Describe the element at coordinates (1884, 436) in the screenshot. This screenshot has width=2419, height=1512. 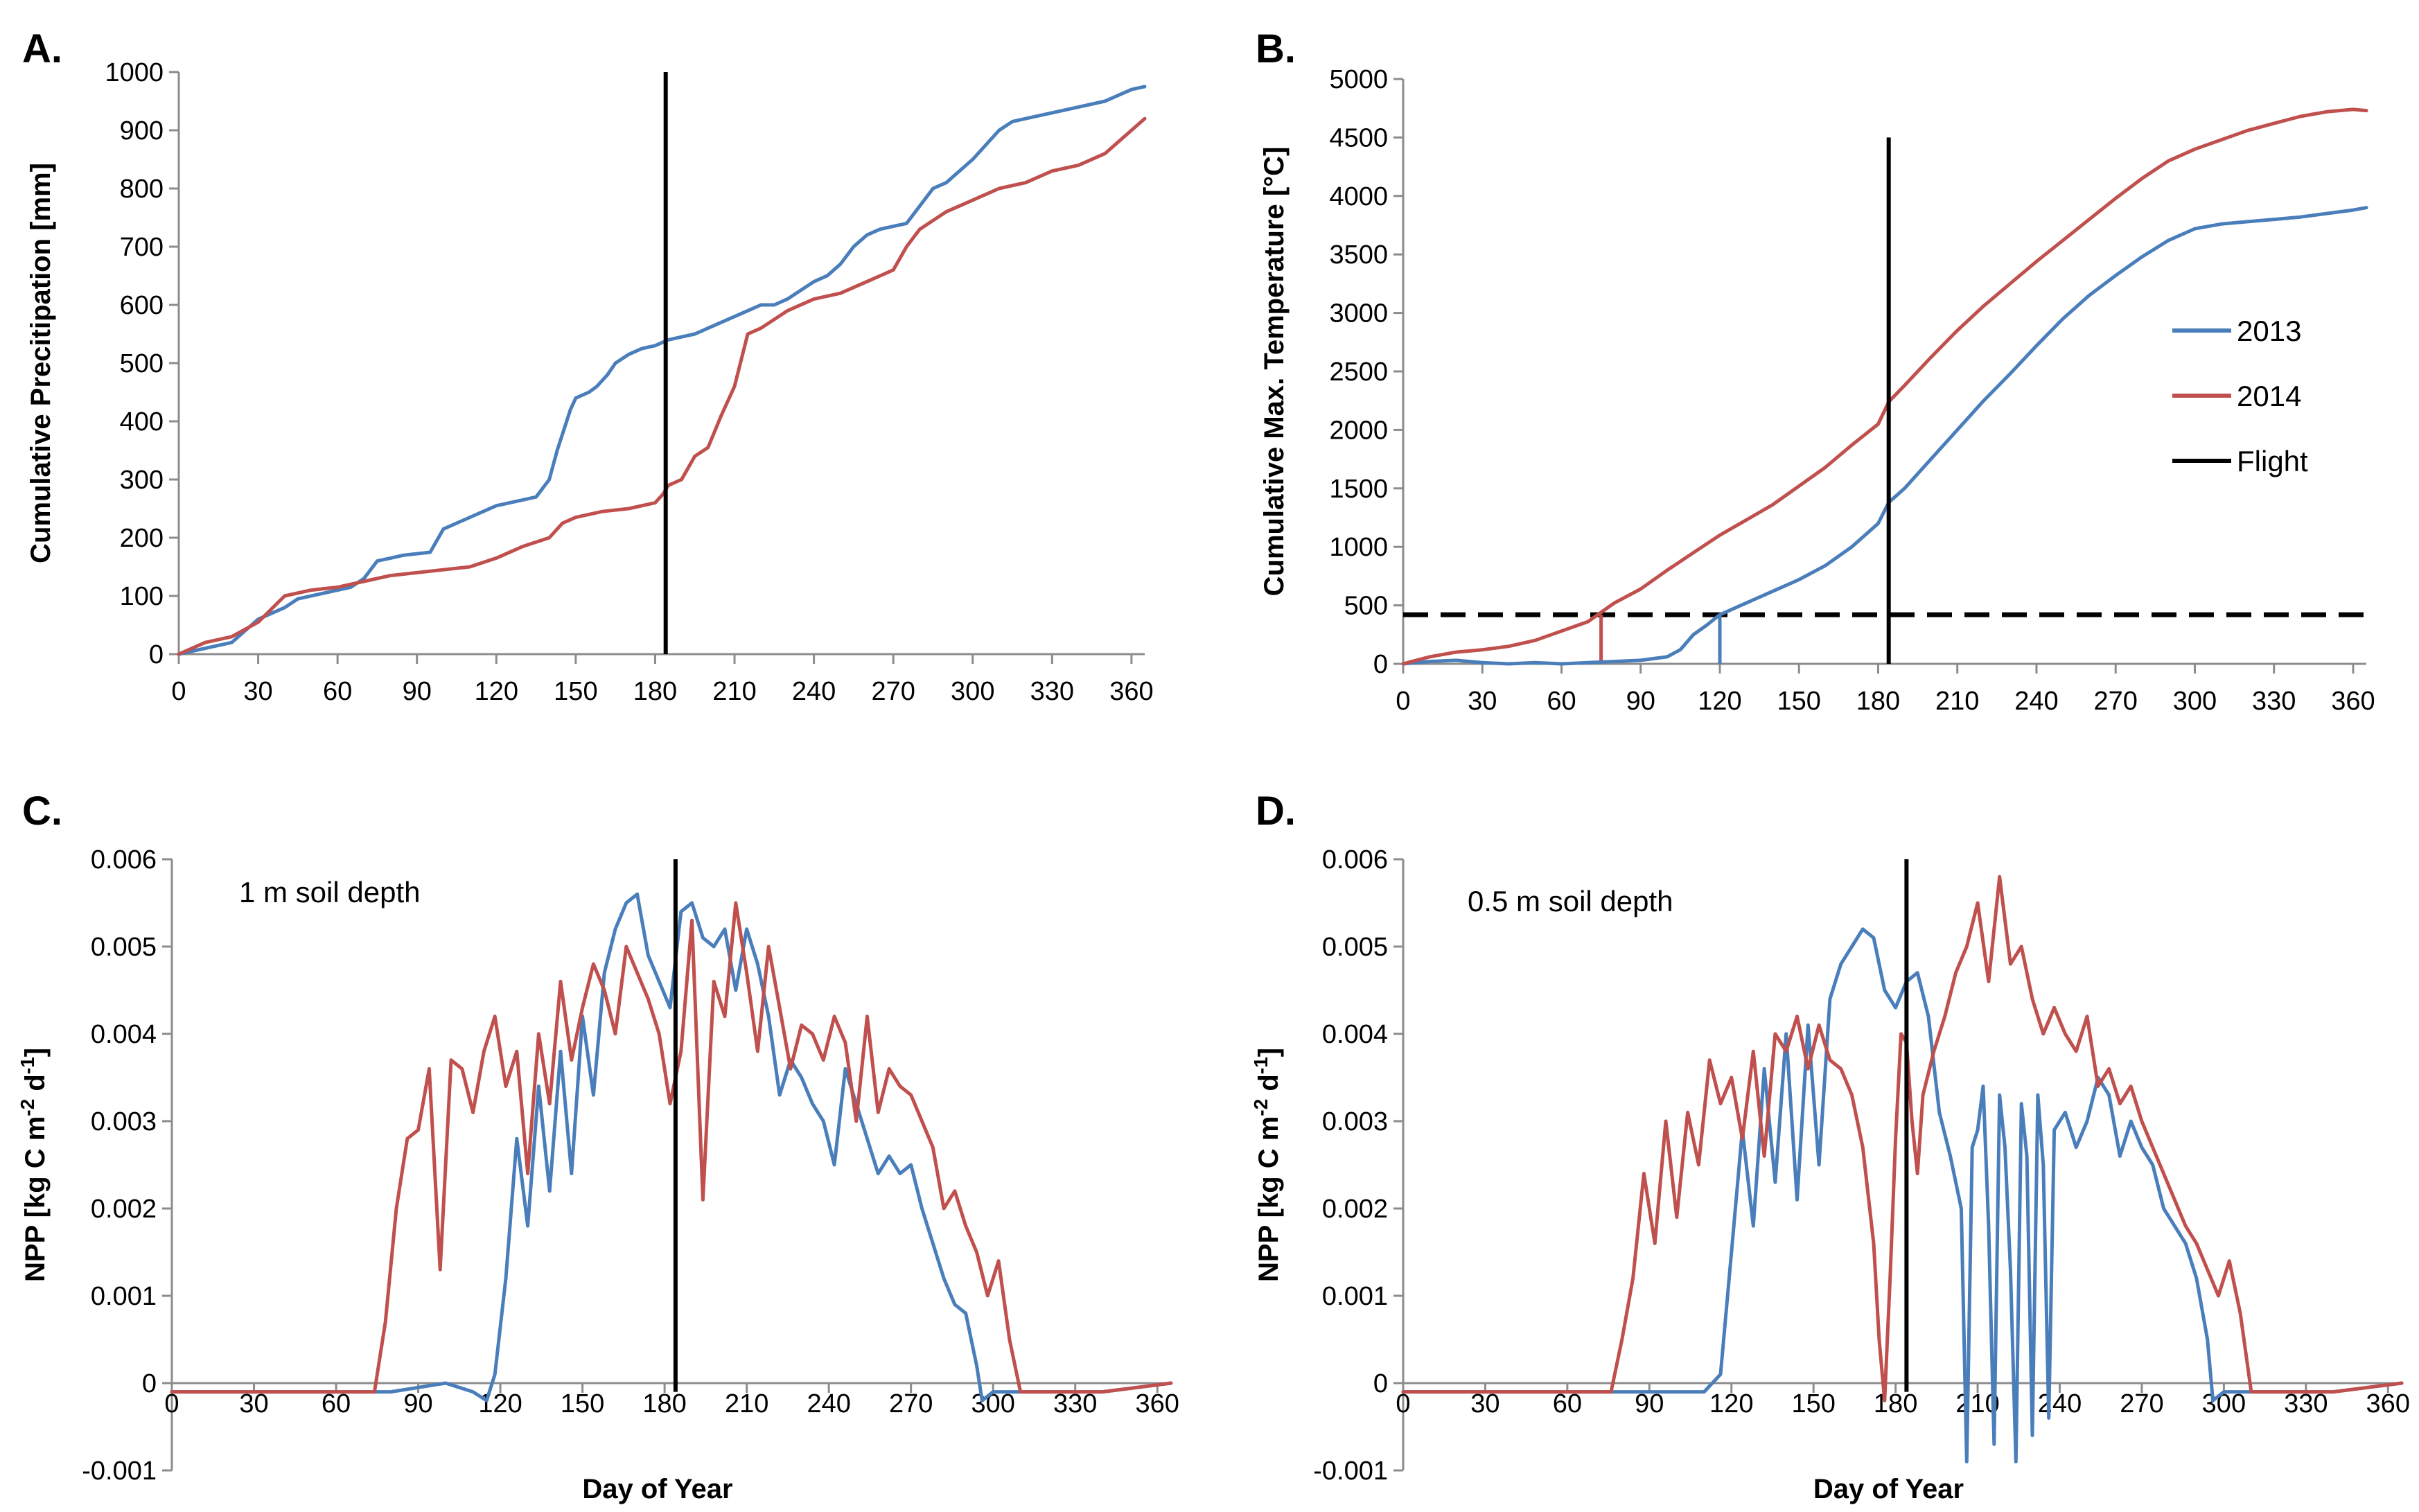
I see `series-line-2013` at that location.